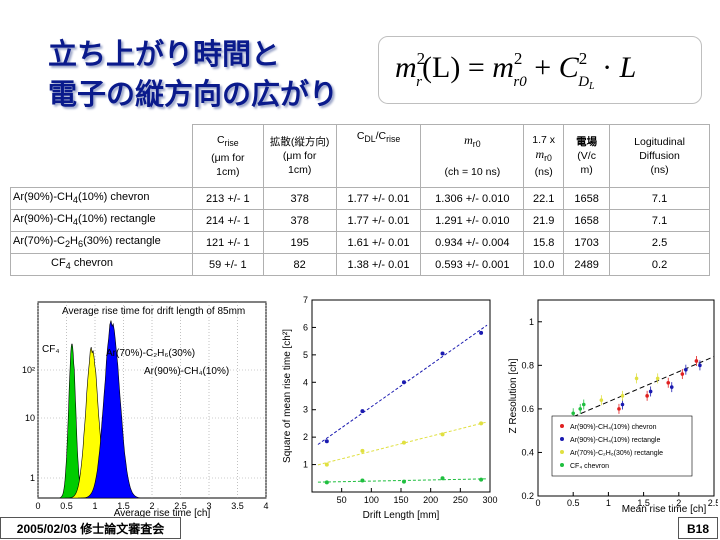 This screenshot has height=540, width=720. I want to click on col-header-crise: Crise (μm for 1cm), so click(227, 156).